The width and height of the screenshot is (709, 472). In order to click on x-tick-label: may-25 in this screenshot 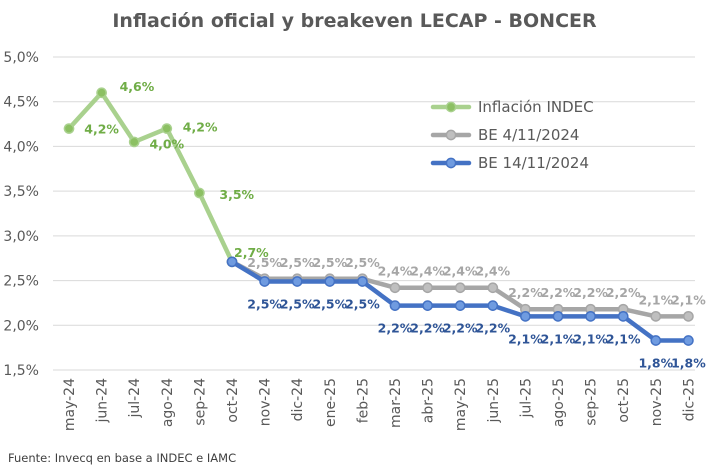, I will do `click(461, 404)`.